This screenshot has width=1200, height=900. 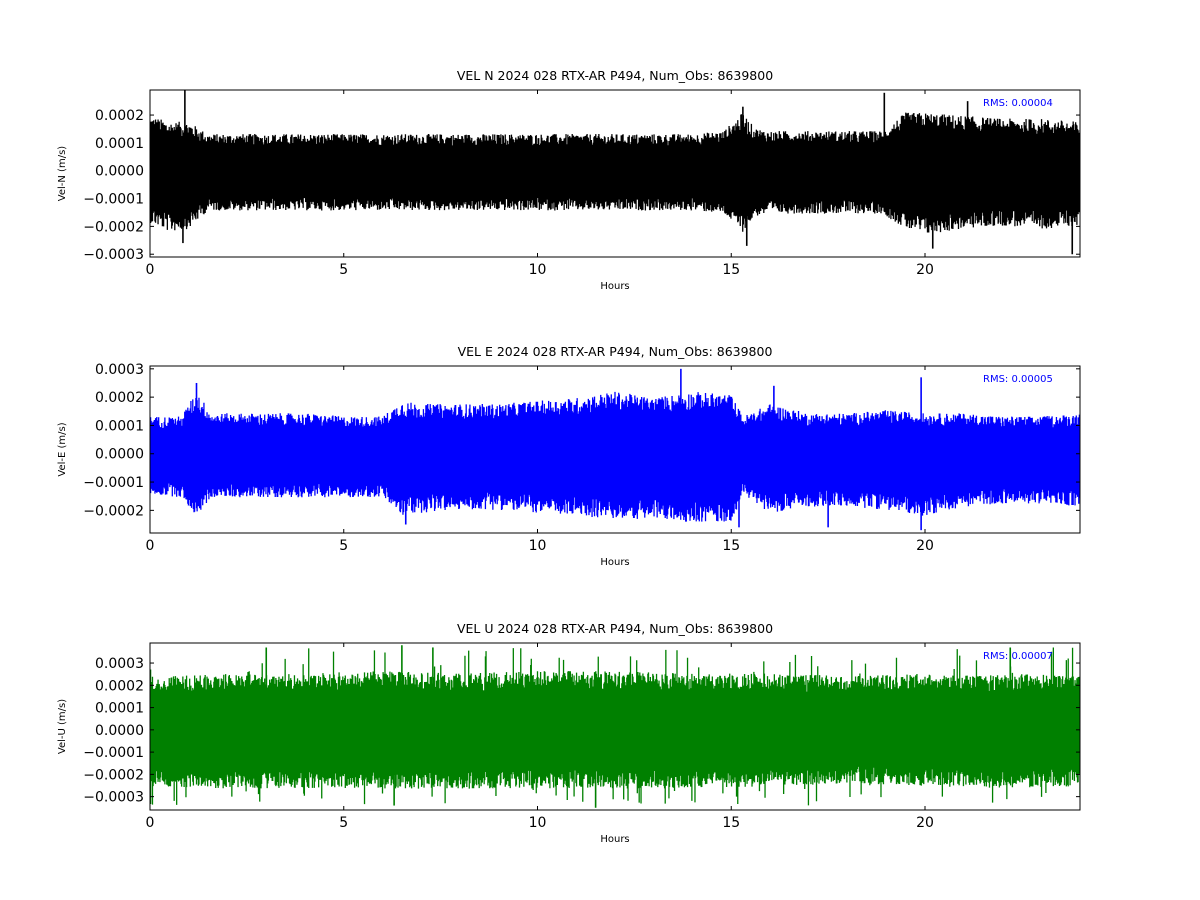 What do you see at coordinates (1018, 103) in the screenshot?
I see `vel-n-rms-annotation: RMS: 0.00004` at bounding box center [1018, 103].